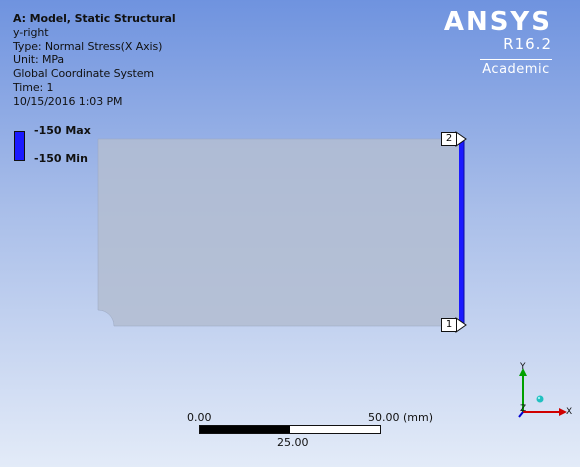 Image resolution: width=580 pixels, height=467 pixels. What do you see at coordinates (569, 412) in the screenshot?
I see `triad-label-x: X` at bounding box center [569, 412].